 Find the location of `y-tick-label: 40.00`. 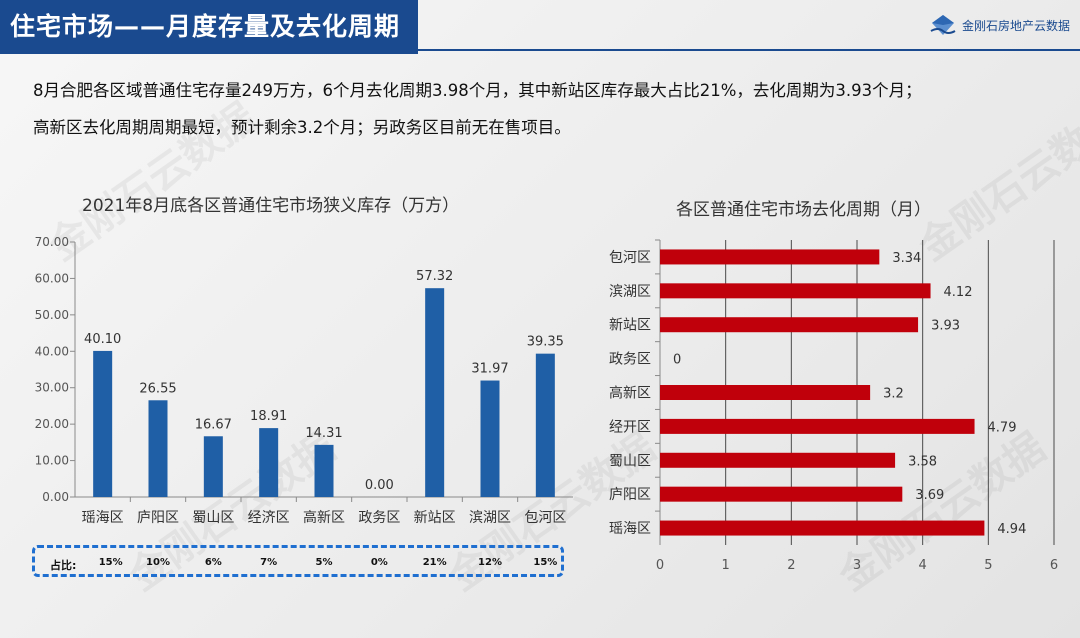

y-tick-label: 40.00 is located at coordinates (52, 351).